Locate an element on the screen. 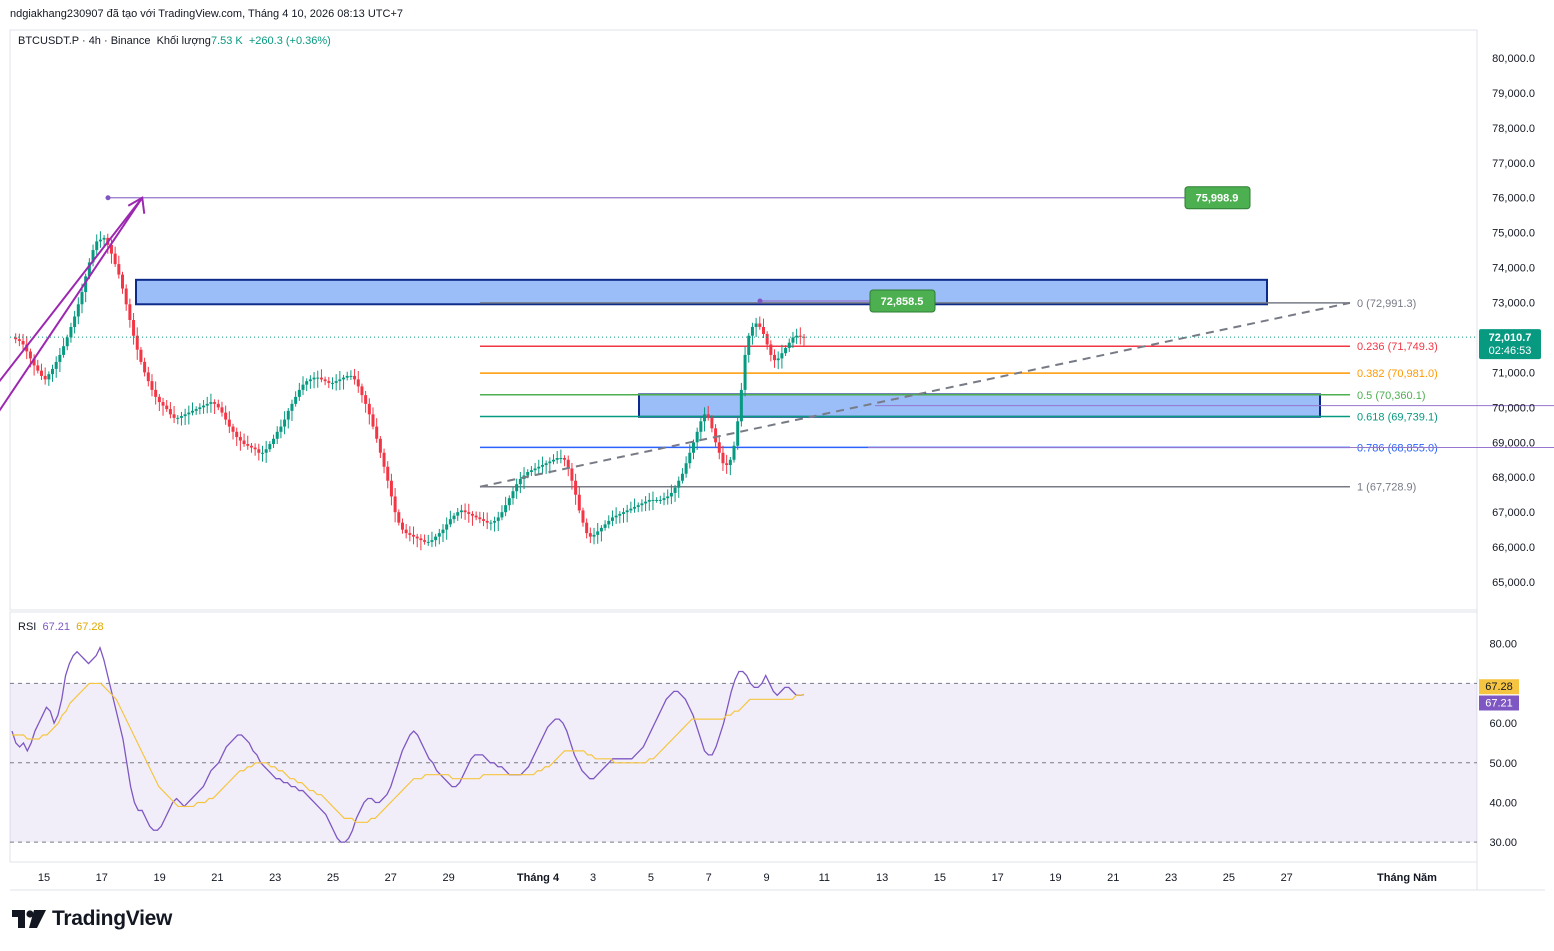 The width and height of the screenshot is (1554, 951). rsi-line is located at coordinates (408, 744).